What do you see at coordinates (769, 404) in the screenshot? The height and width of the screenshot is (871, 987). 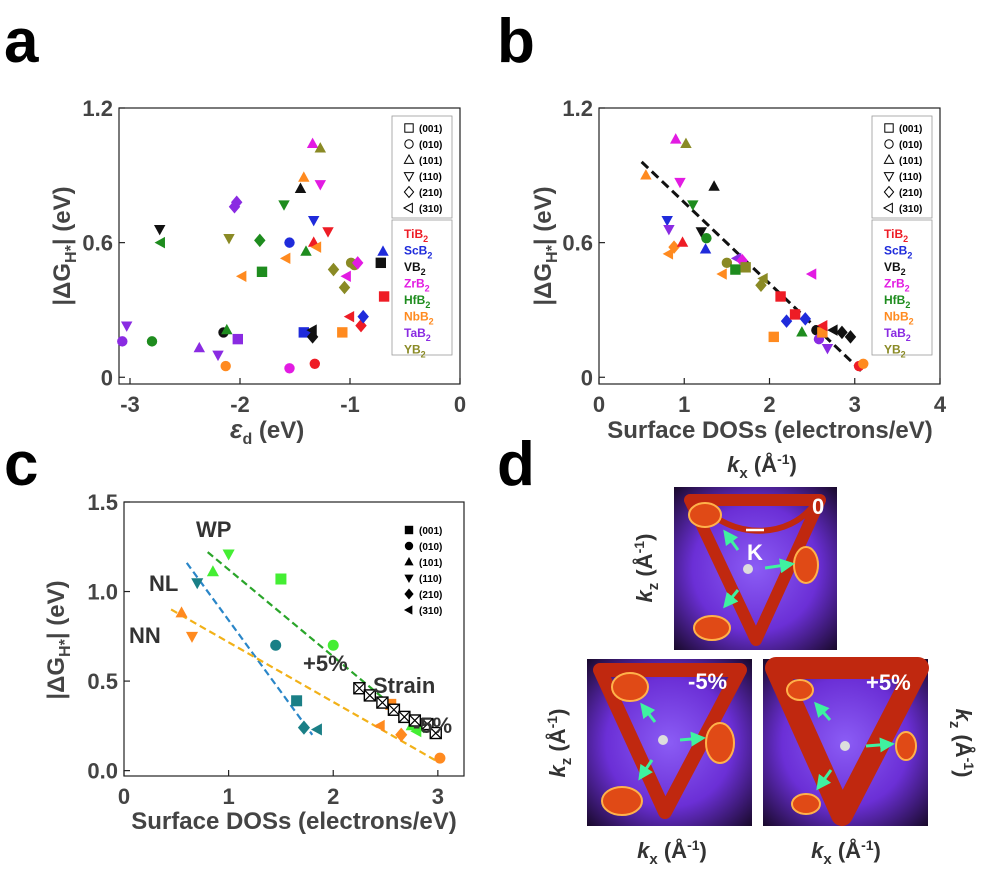 I see `x-tick-label-b: 2` at bounding box center [769, 404].